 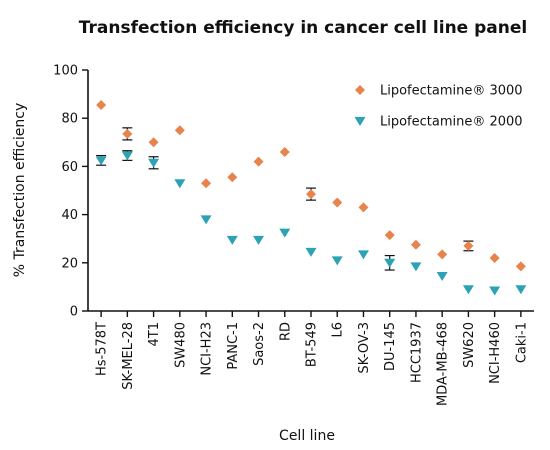 I want to click on x-tick-label: DU-145, so click(x=390, y=346).